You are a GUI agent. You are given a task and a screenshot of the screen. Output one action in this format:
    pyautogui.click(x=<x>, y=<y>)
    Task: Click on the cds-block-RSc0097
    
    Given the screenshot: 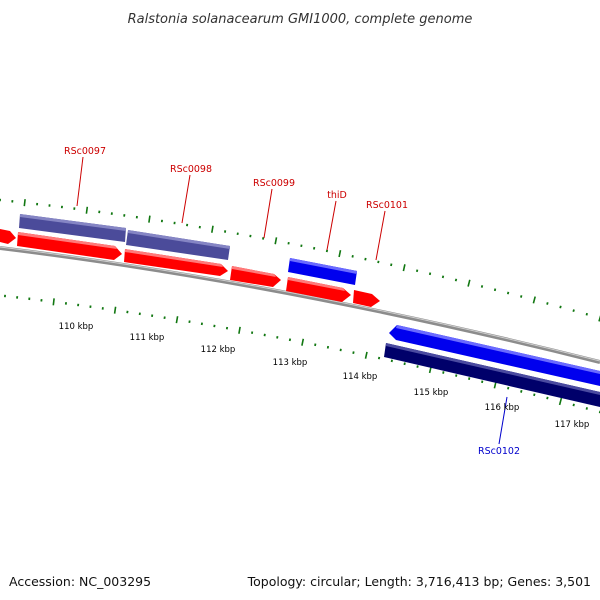 What is the action you would take?
    pyautogui.click(x=72, y=228)
    